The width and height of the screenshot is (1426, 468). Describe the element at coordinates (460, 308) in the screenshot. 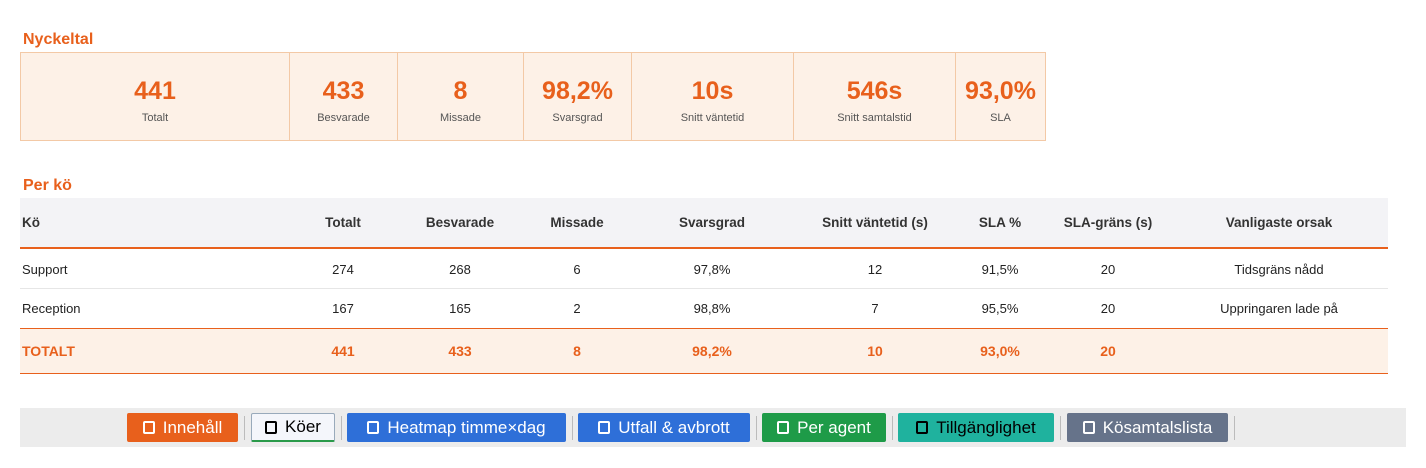

I see `table-cell: 165` at that location.